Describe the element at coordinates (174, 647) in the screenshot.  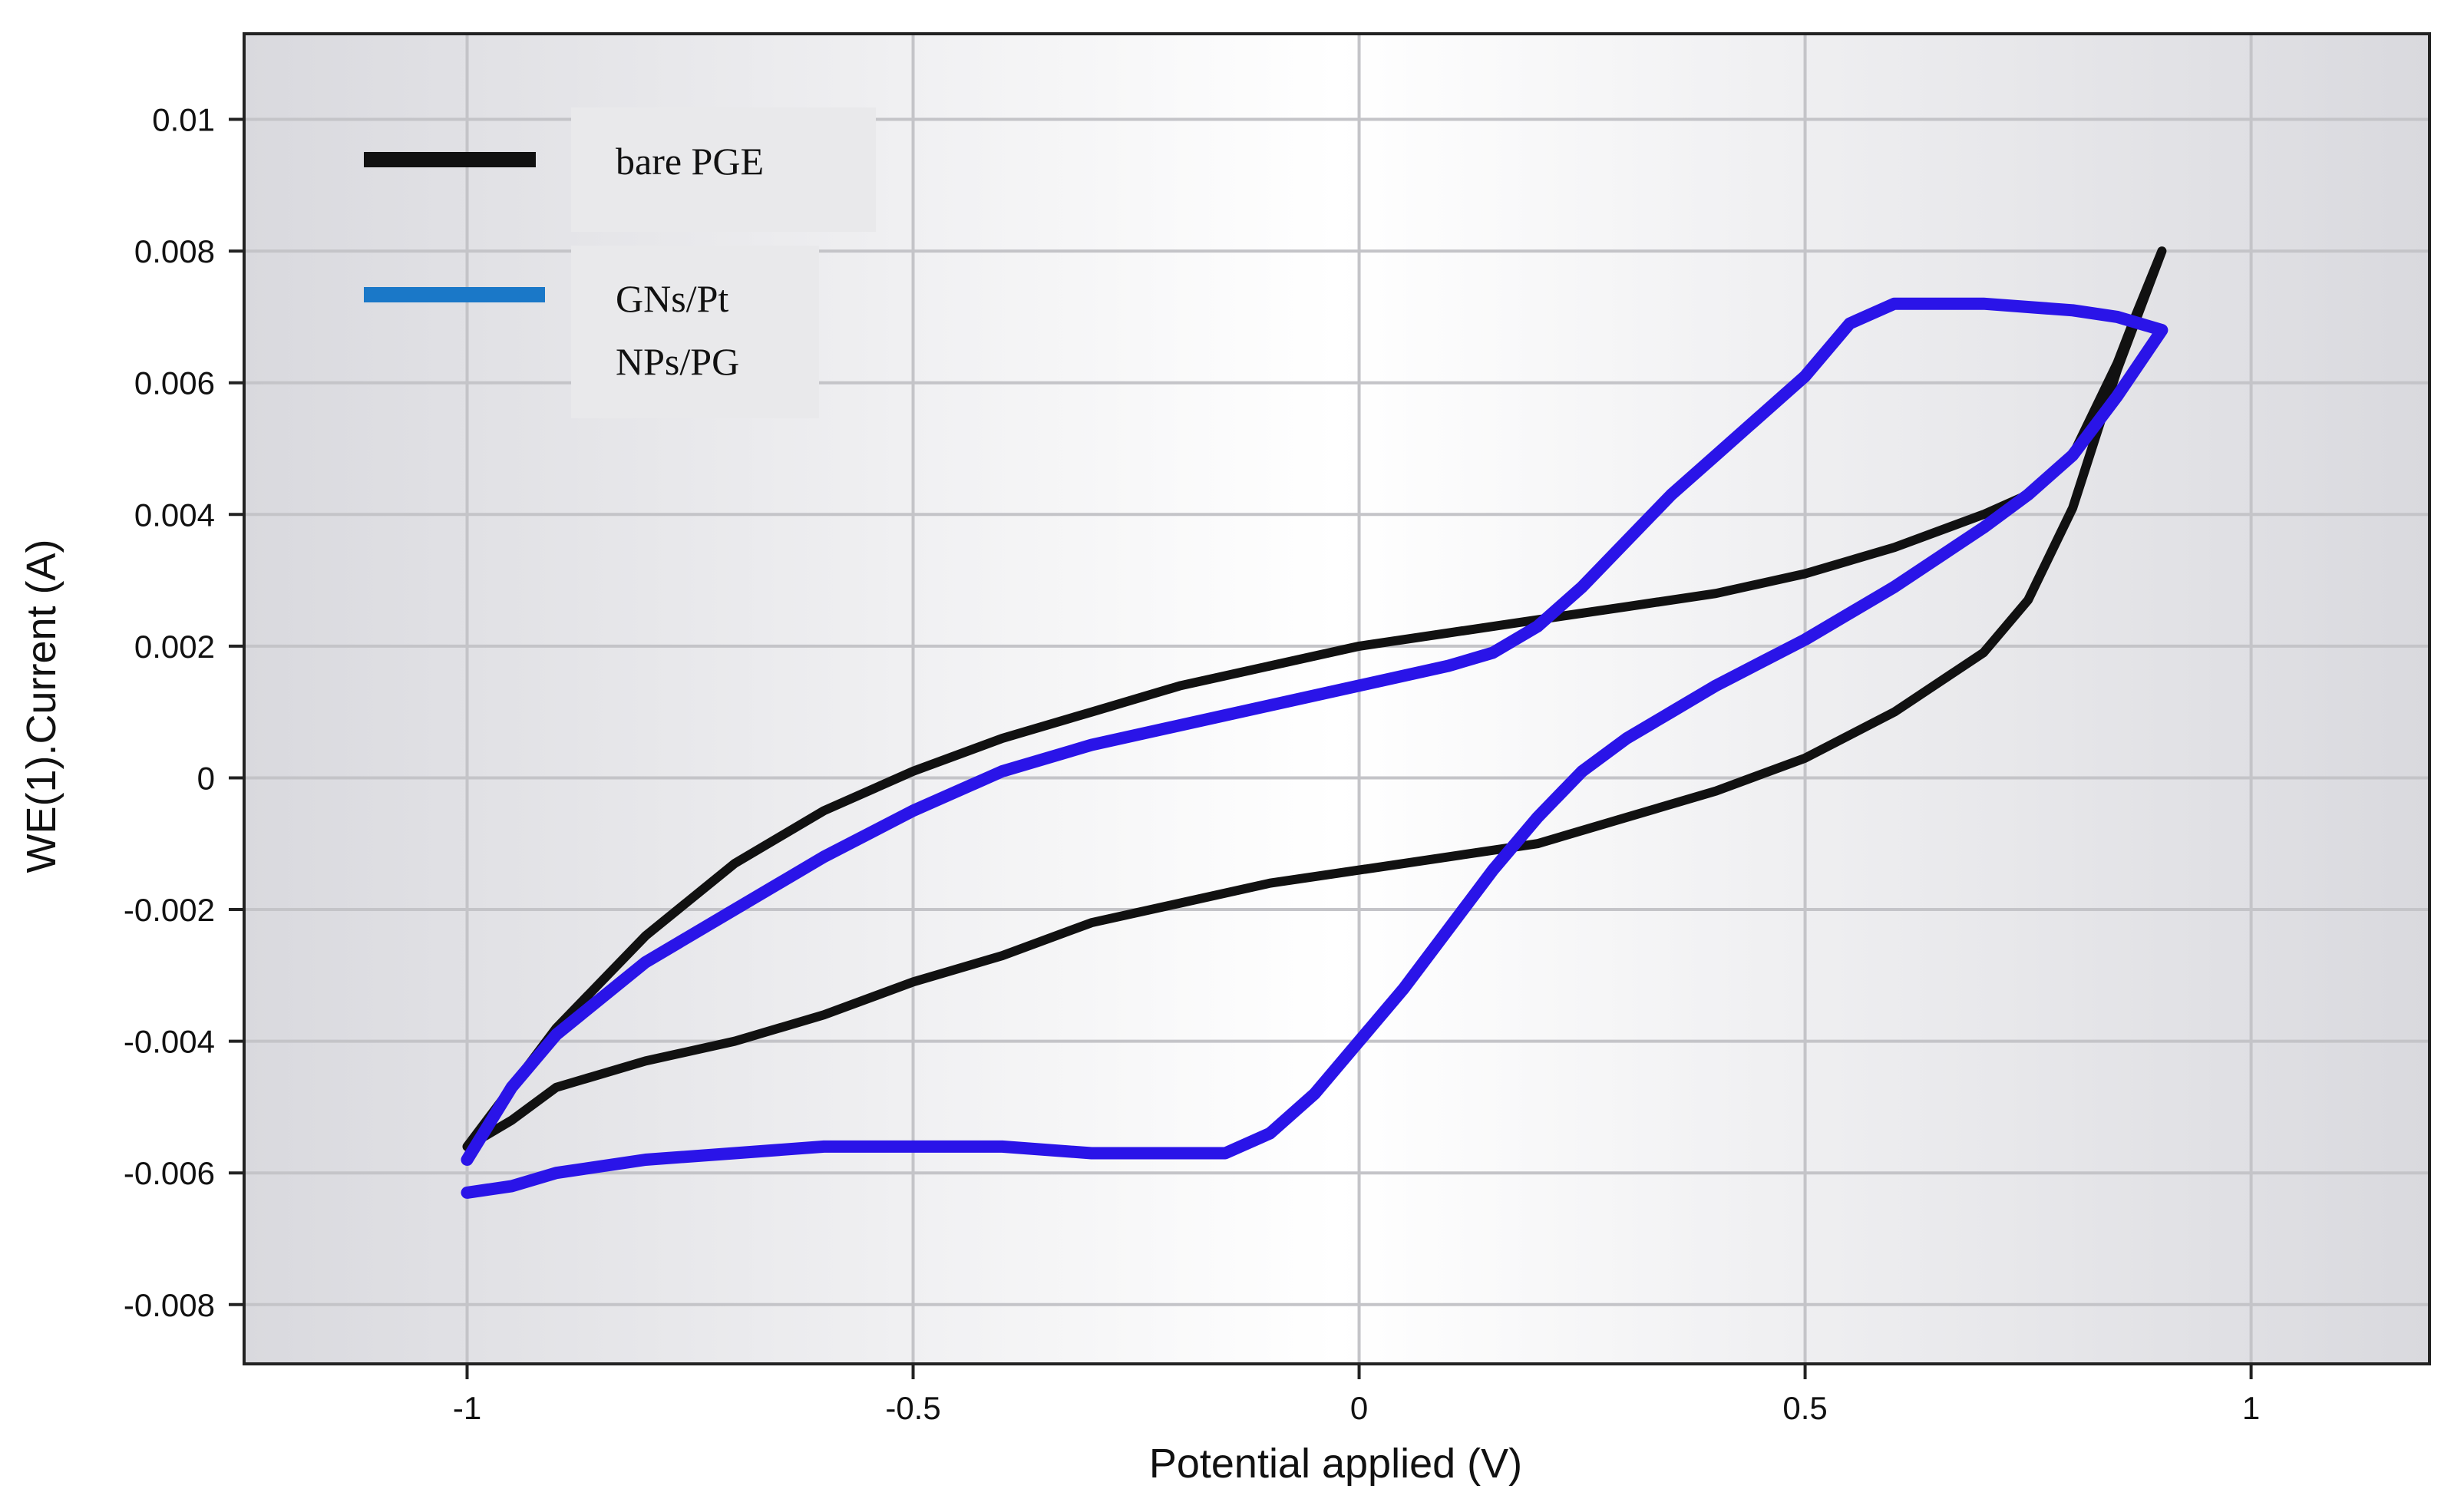
I see `y-tick-label: 0.002` at that location.